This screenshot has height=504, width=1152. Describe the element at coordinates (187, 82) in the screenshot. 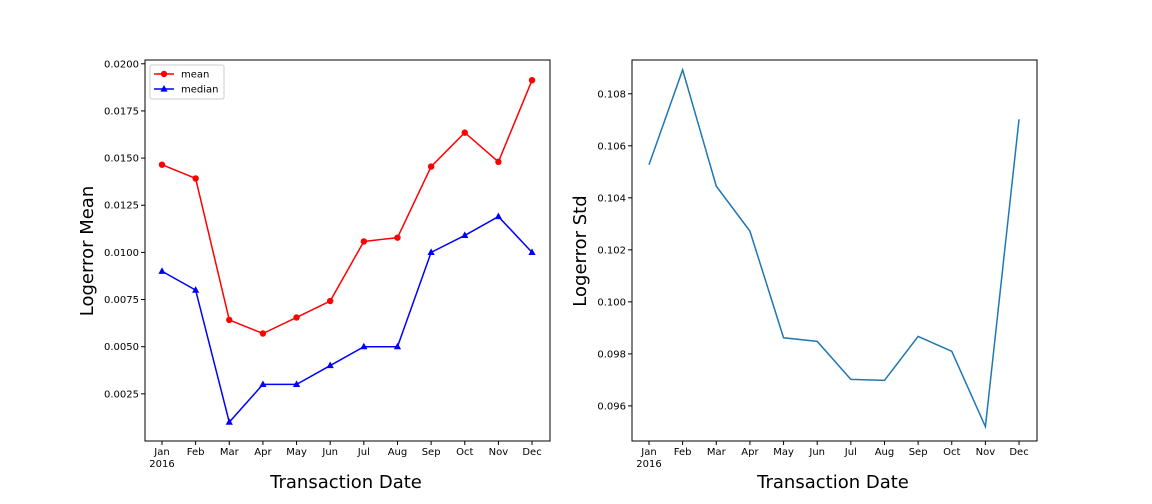

I see `legend: mean median` at that location.